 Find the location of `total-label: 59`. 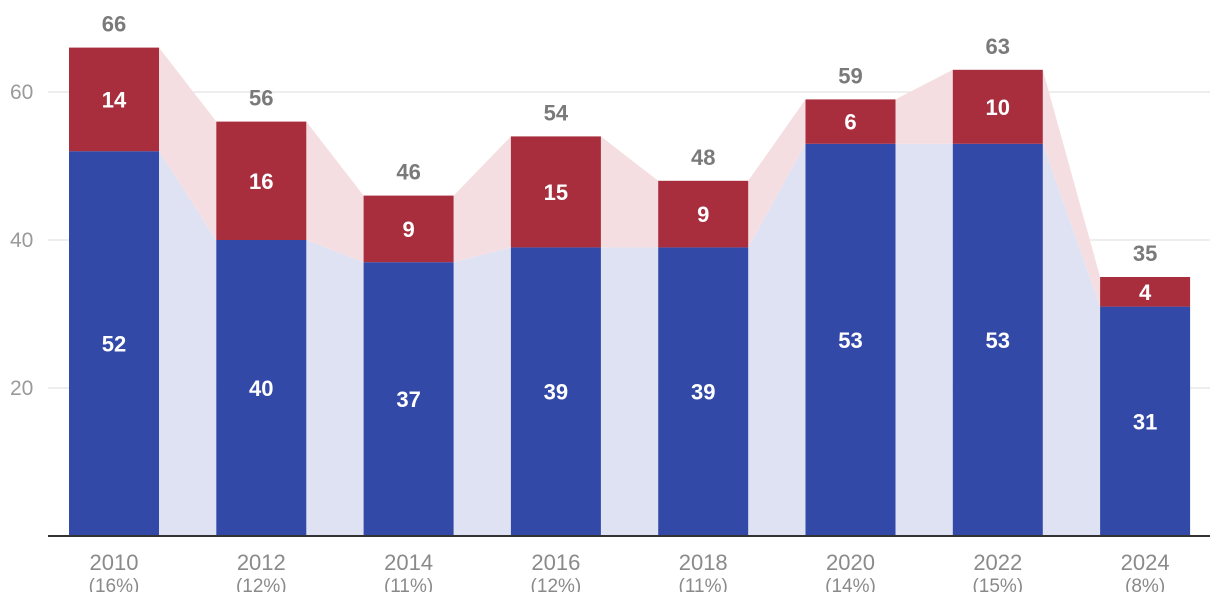

total-label: 59 is located at coordinates (850, 75).